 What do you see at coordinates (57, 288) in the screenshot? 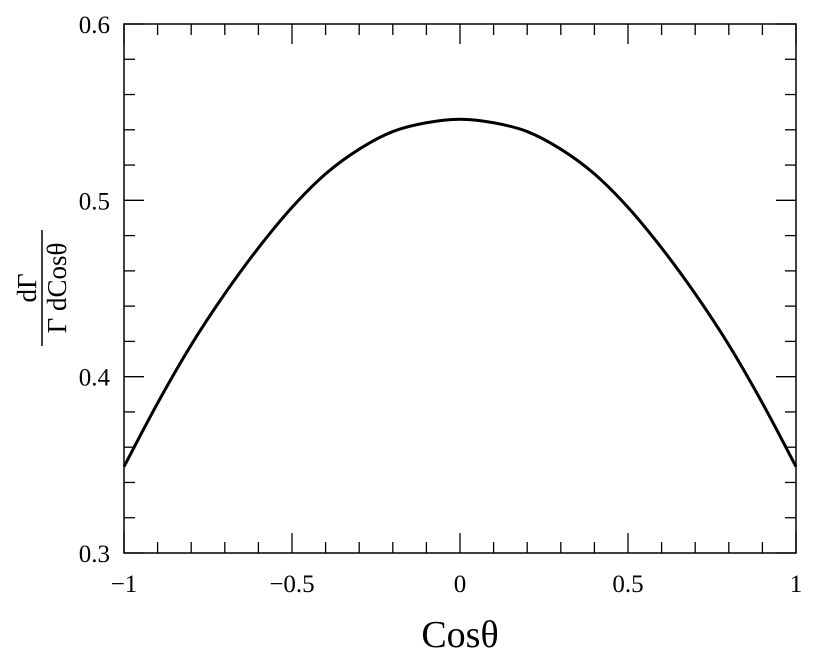
I see `y-axis-label-denominator: Γ dCosθ` at bounding box center [57, 288].